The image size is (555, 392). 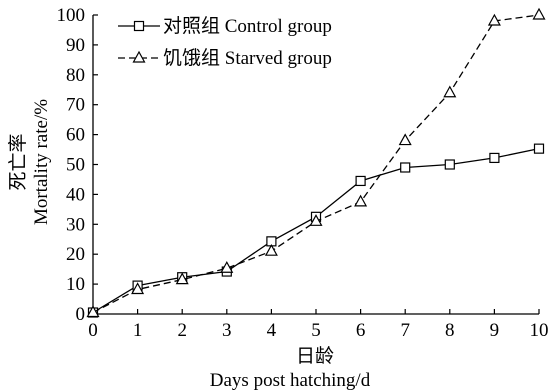 I want to click on y-tick-label: 10, so click(x=75, y=284).